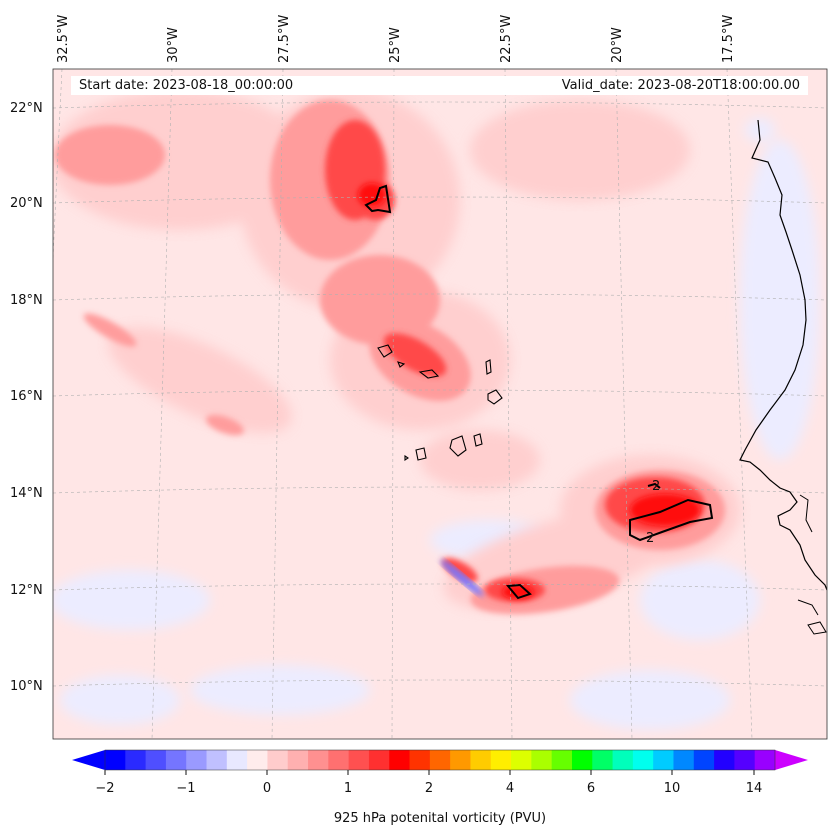 The image size is (837, 836). I want to click on cb-tick-label: 1, so click(348, 788).